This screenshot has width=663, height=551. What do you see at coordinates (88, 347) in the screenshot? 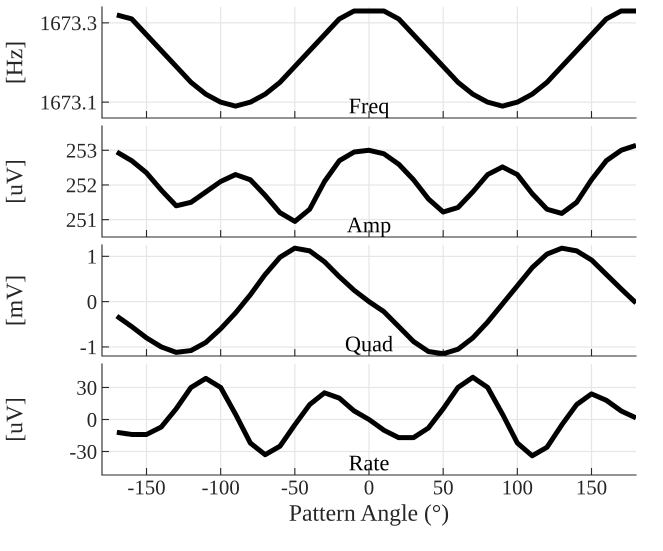
I see `y-tick-label: -1` at bounding box center [88, 347].